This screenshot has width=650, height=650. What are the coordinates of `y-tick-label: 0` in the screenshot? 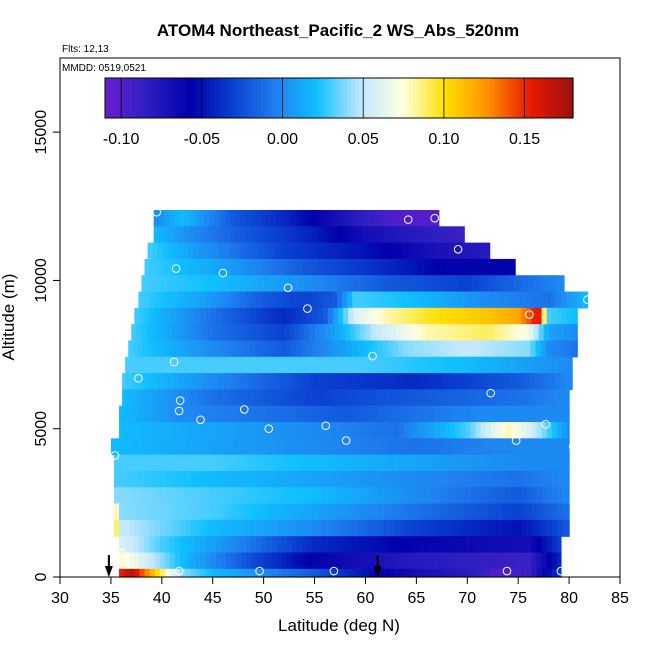 It's located at (41, 576).